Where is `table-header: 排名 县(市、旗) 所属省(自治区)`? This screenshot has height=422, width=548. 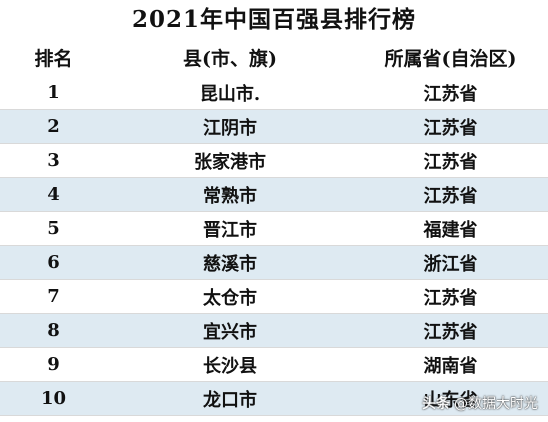
table-header: 排名 县(市、旗) 所属省(自治区) is located at coordinates (274, 58).